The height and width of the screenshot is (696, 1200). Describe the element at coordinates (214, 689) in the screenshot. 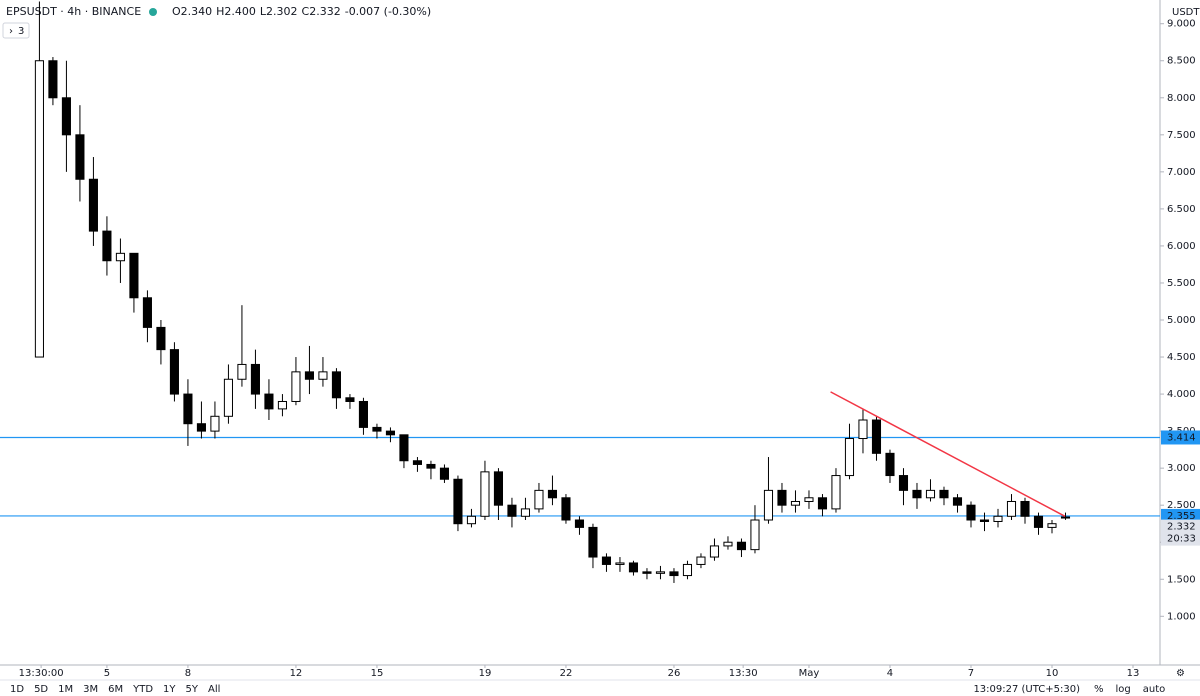

I see `range-button: All` at that location.